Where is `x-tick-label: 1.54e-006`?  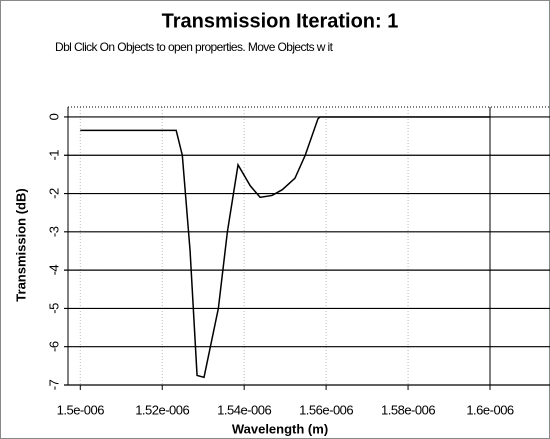
x-tick-label: 1.54e-006 is located at coordinates (244, 409).